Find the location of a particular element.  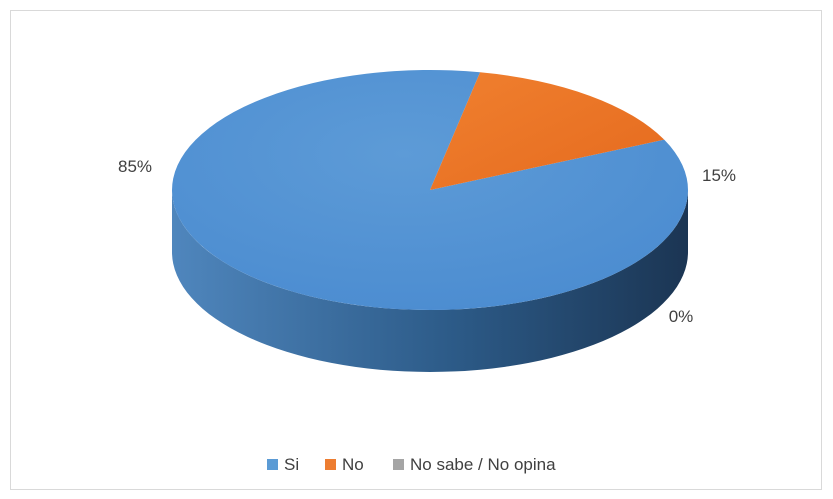

legend-label: No sabe / No opina is located at coordinates (483, 464).